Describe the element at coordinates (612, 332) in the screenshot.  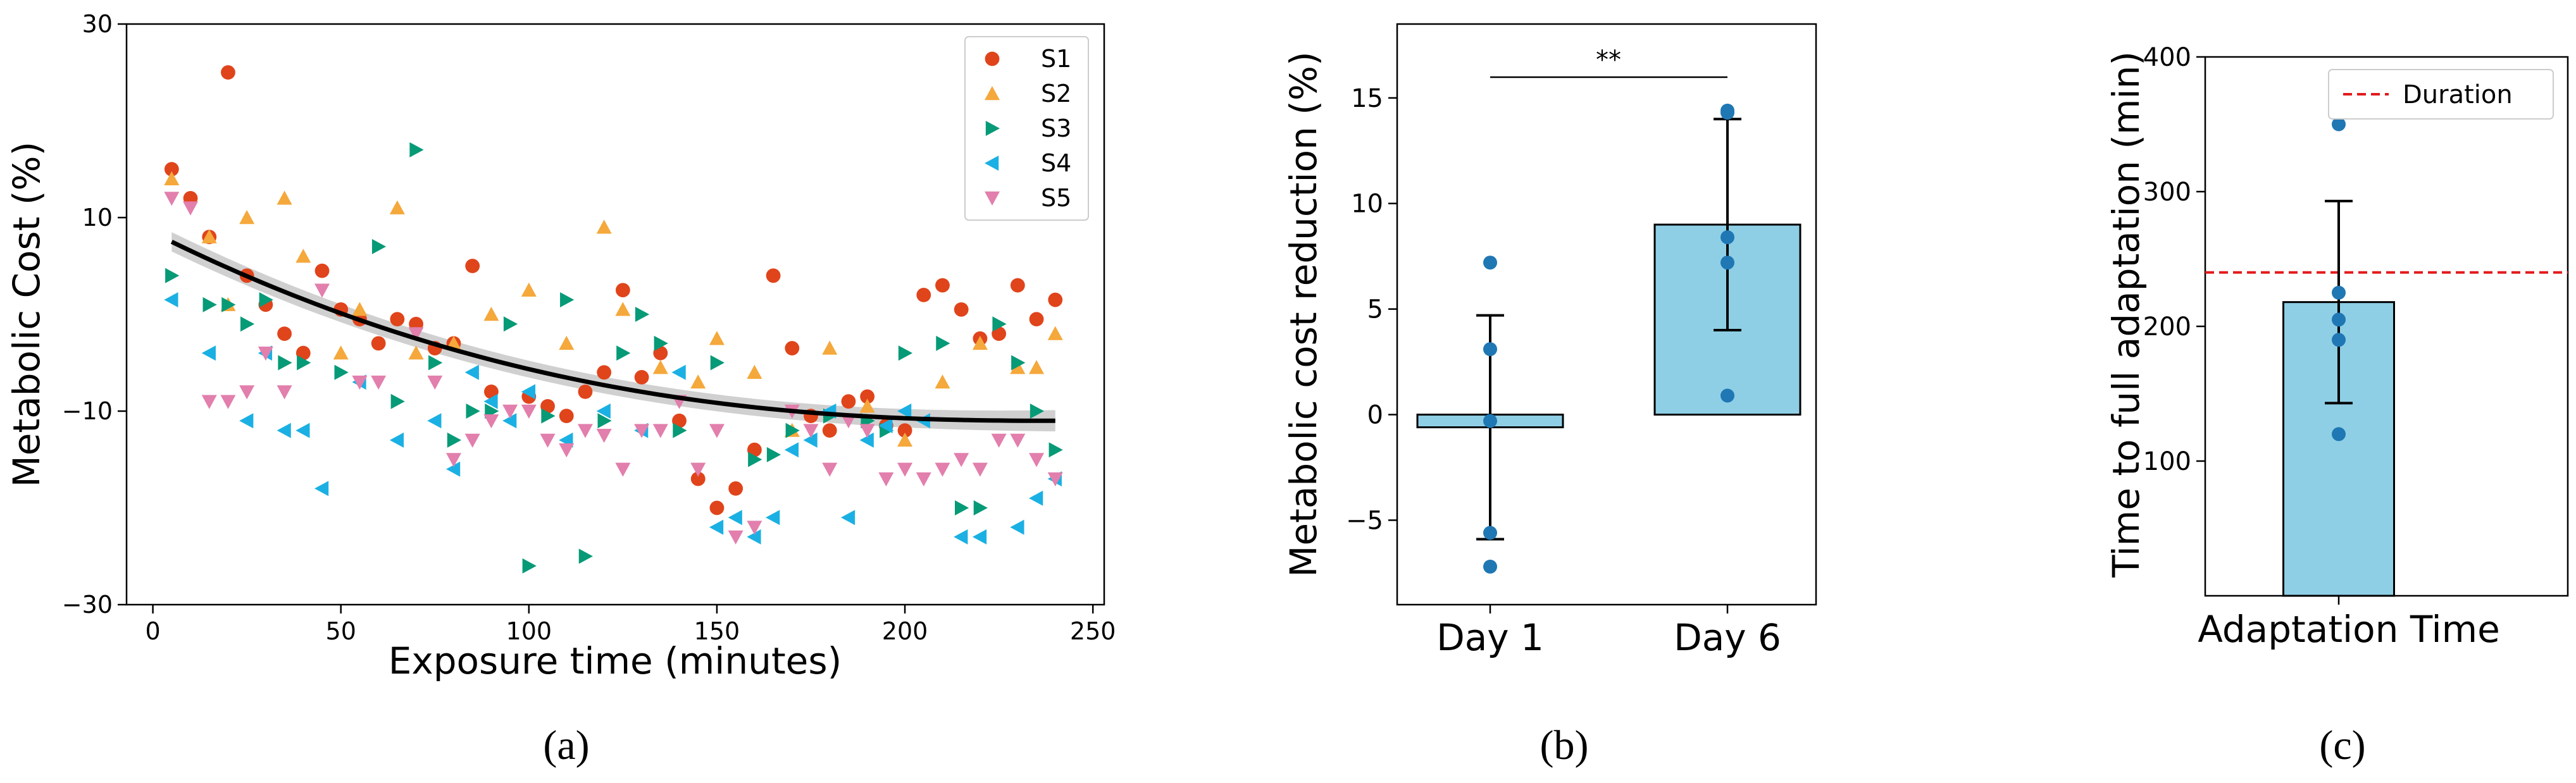
I see `fit-line` at that location.